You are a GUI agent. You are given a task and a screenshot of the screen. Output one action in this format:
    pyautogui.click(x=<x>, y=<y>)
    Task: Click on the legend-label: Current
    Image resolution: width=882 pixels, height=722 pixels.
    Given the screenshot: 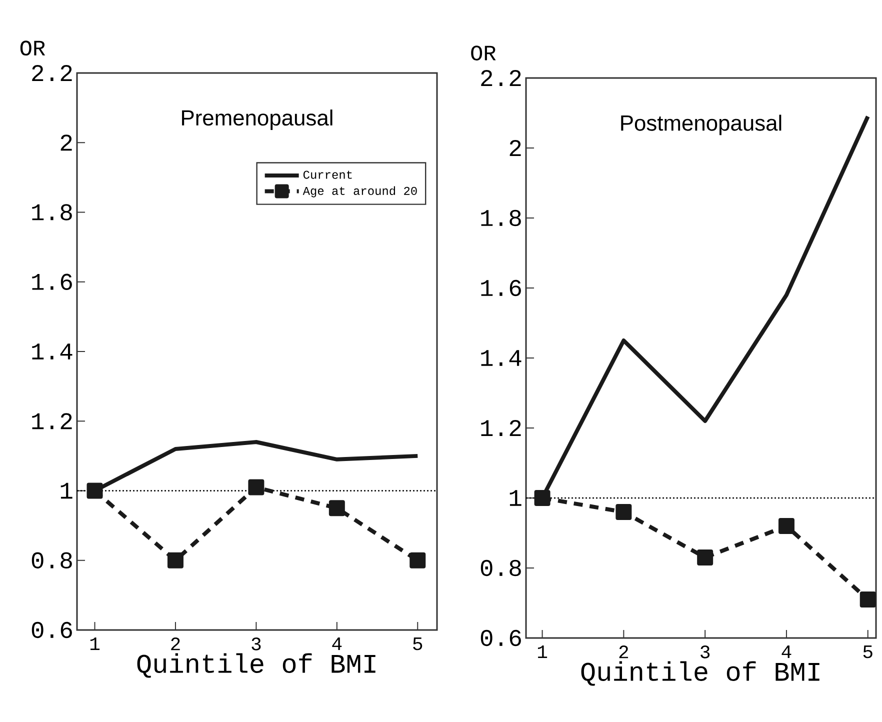 What is the action you would take?
    pyautogui.click(x=327, y=174)
    